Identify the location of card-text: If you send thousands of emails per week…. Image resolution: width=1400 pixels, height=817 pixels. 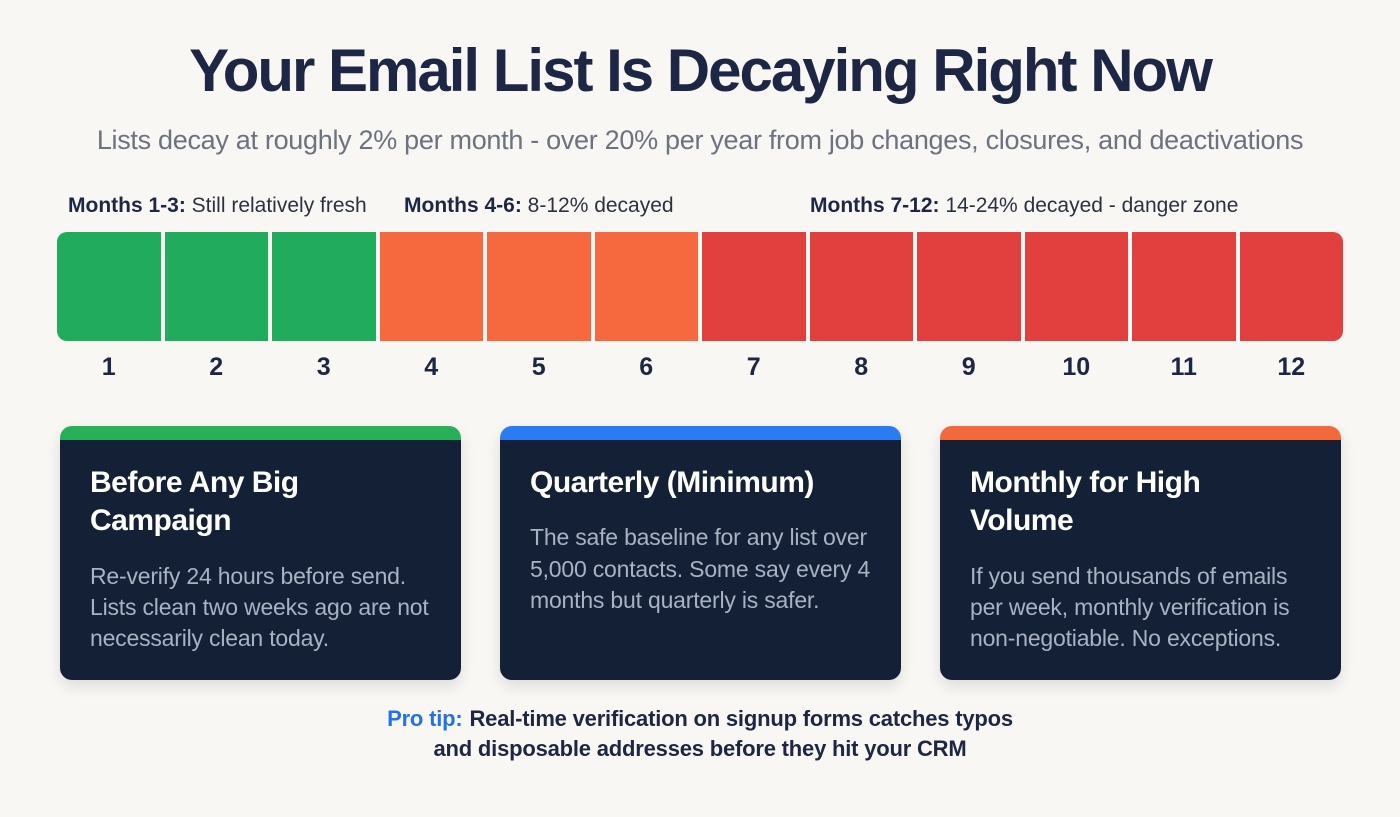
(1130, 607).